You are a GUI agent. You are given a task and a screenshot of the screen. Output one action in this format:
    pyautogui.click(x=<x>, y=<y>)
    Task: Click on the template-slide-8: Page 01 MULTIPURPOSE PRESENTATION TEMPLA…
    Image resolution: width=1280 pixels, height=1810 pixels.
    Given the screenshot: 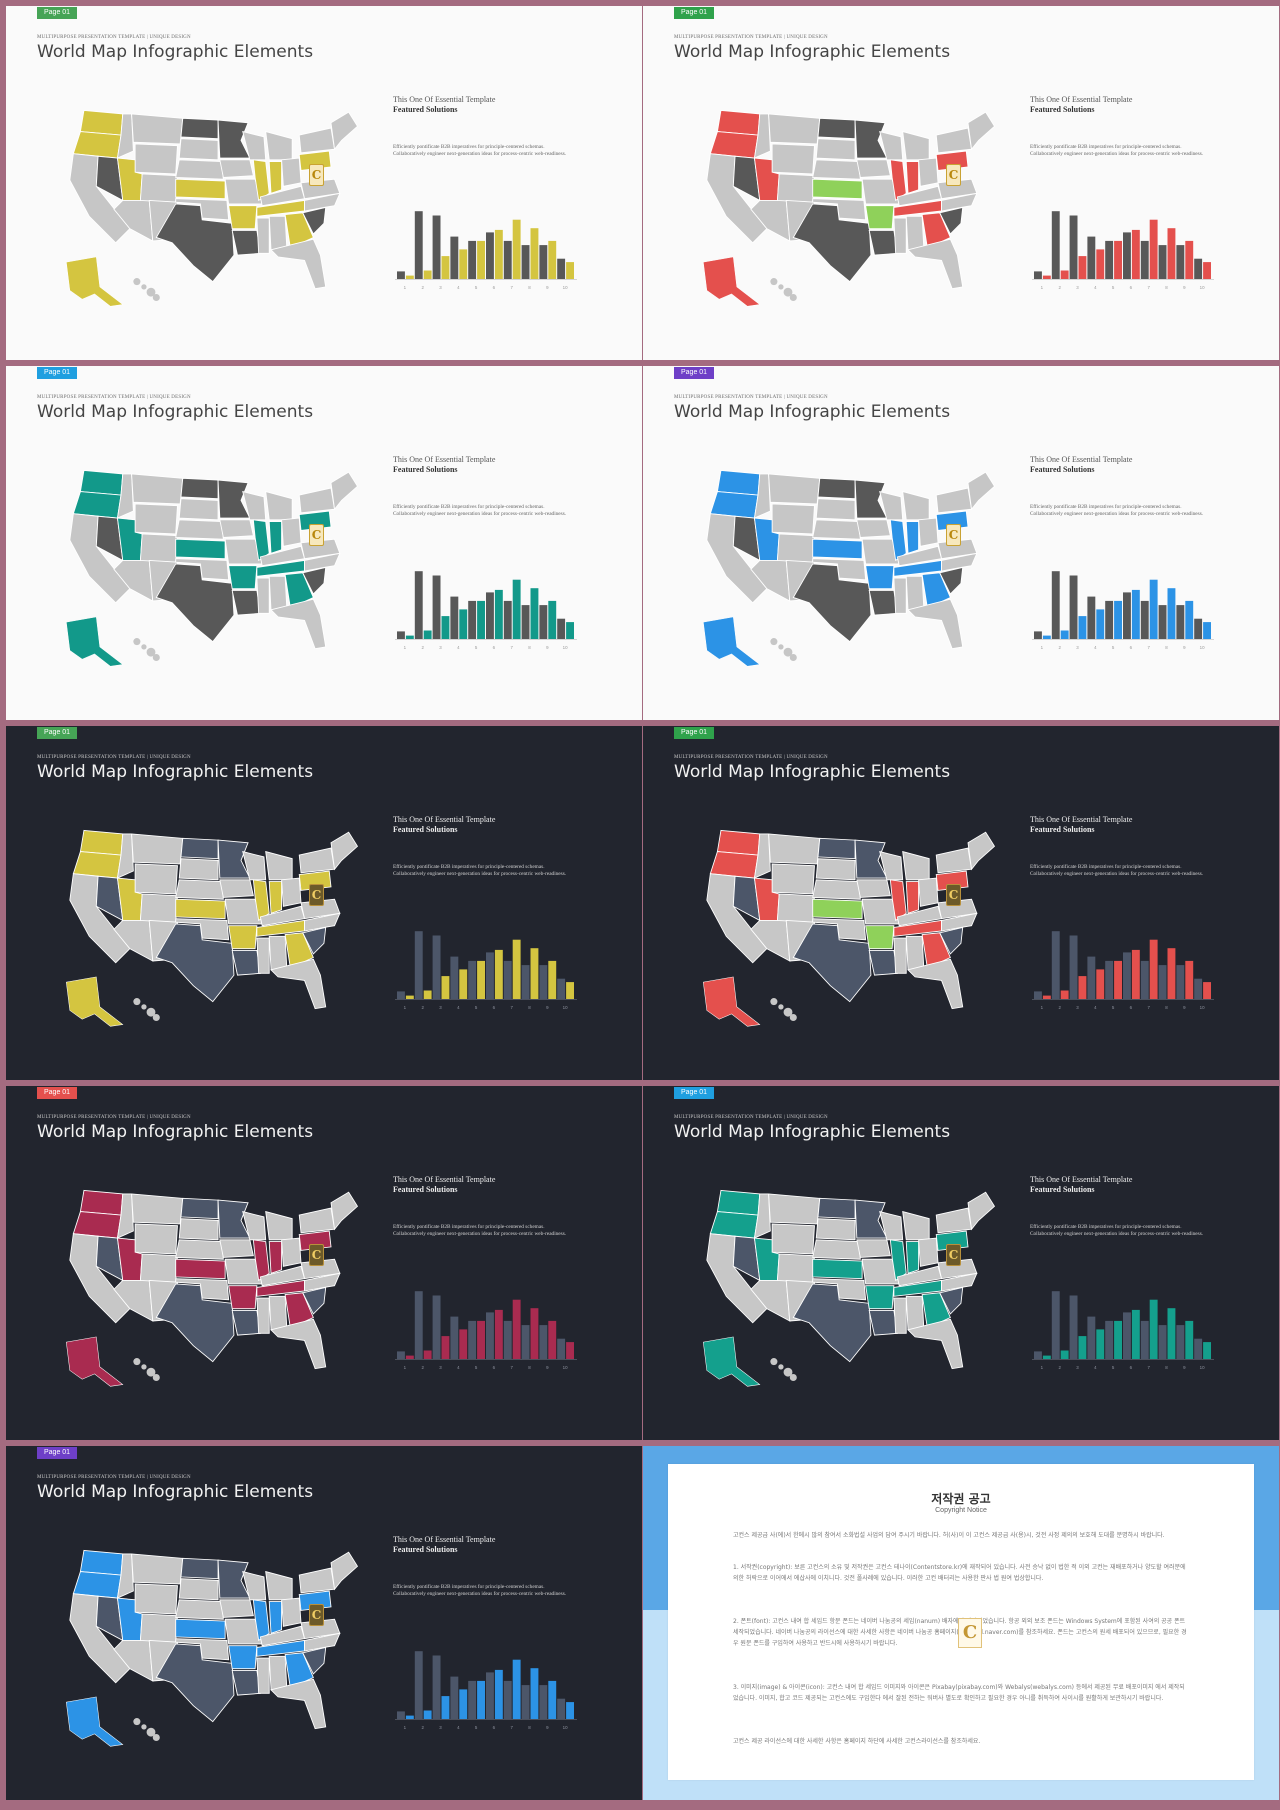 What is the action you would take?
    pyautogui.click(x=961, y=1263)
    